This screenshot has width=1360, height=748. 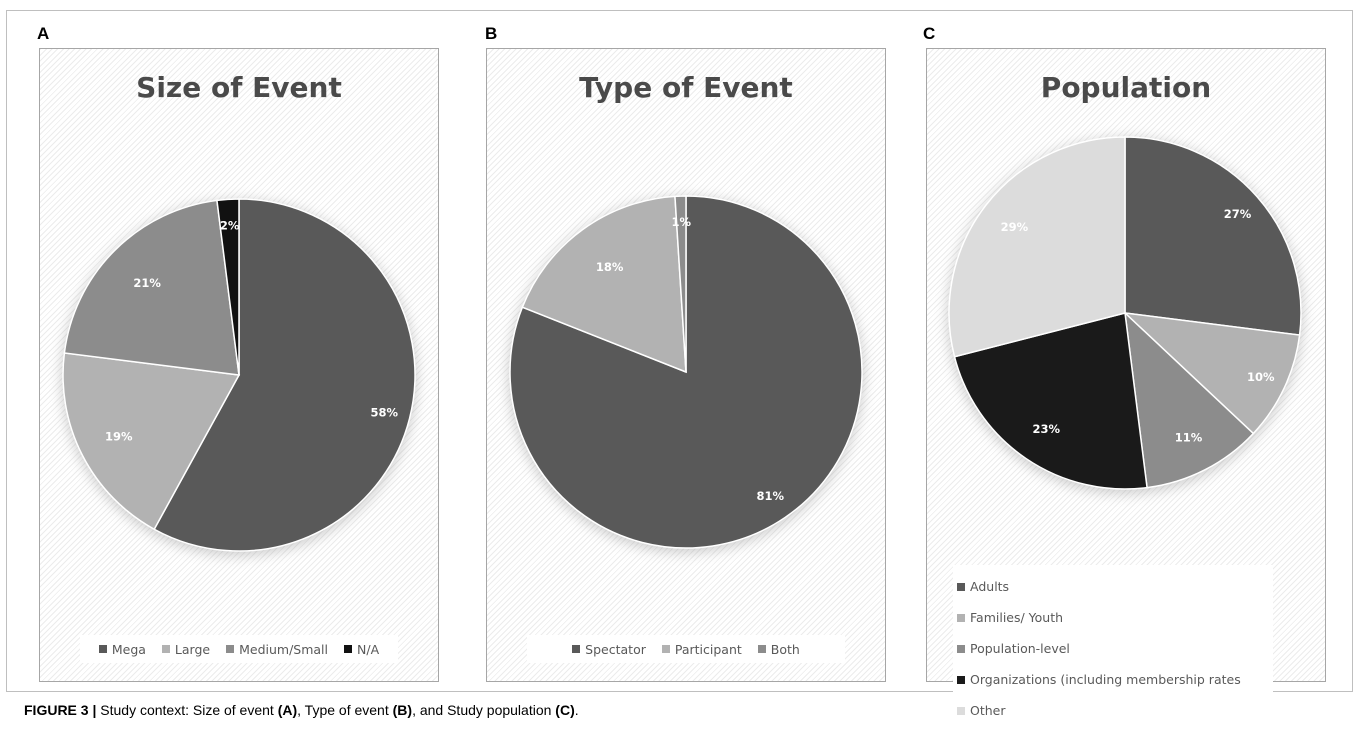 I want to click on pie-slice-both, so click(x=680, y=284).